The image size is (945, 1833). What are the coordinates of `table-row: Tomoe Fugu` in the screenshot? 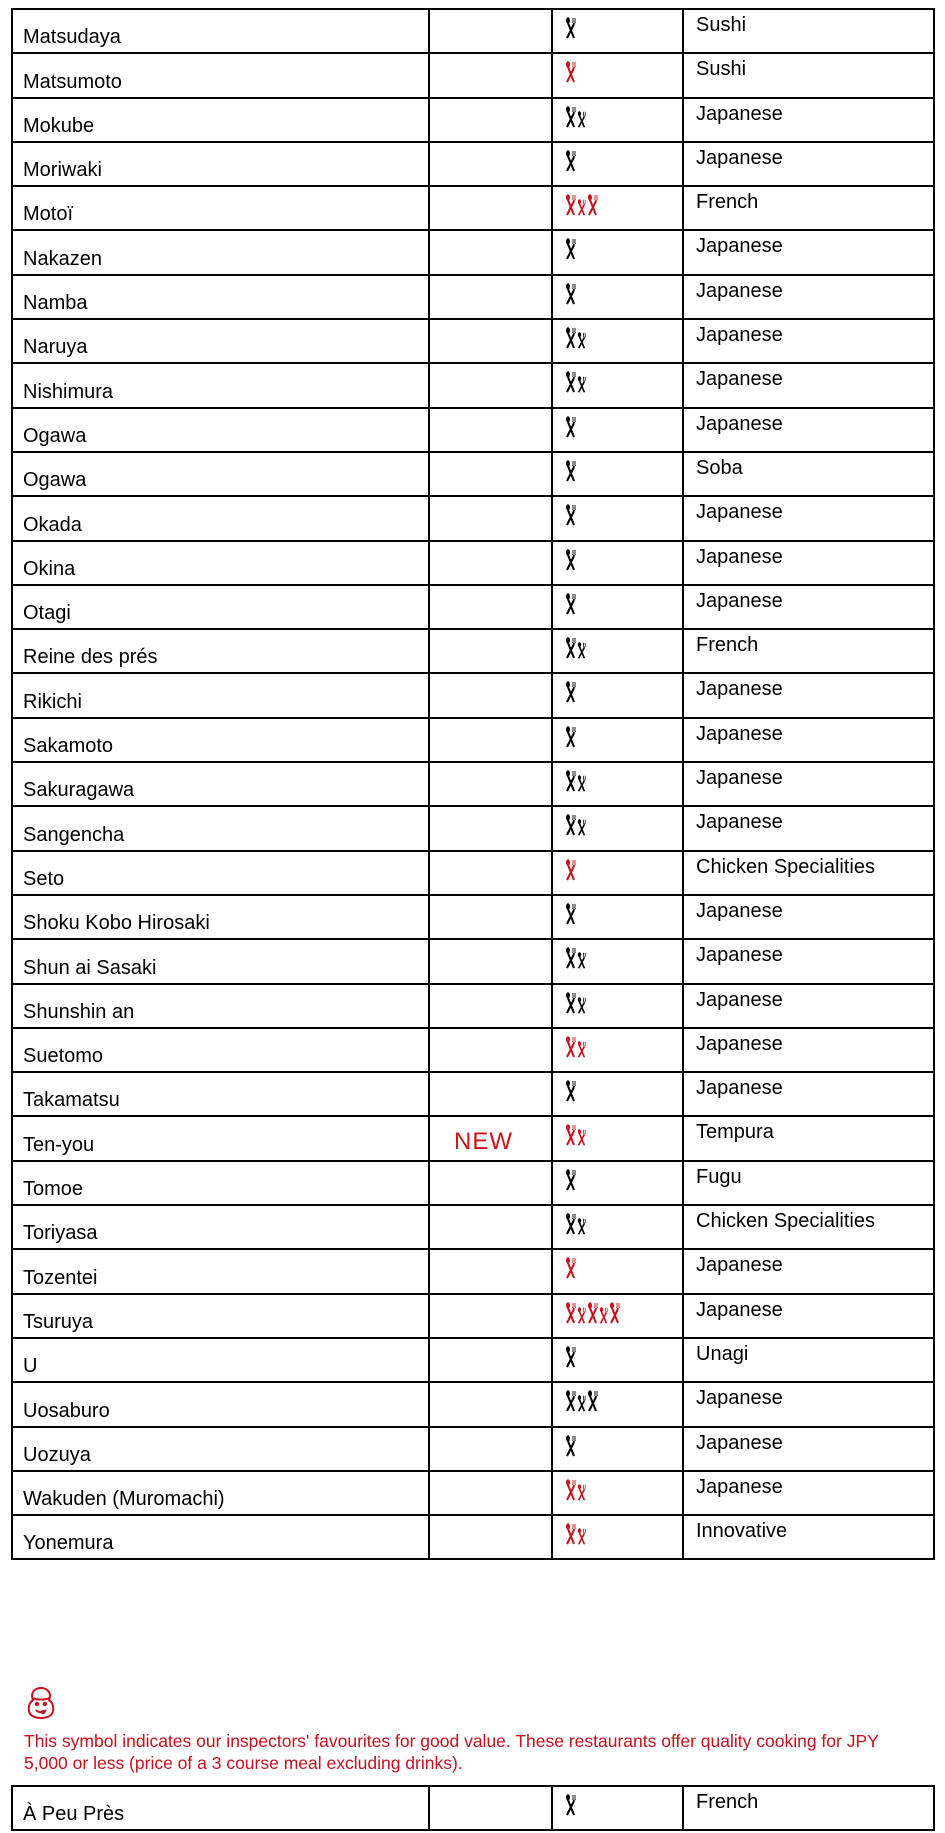 It's located at (473, 1183).